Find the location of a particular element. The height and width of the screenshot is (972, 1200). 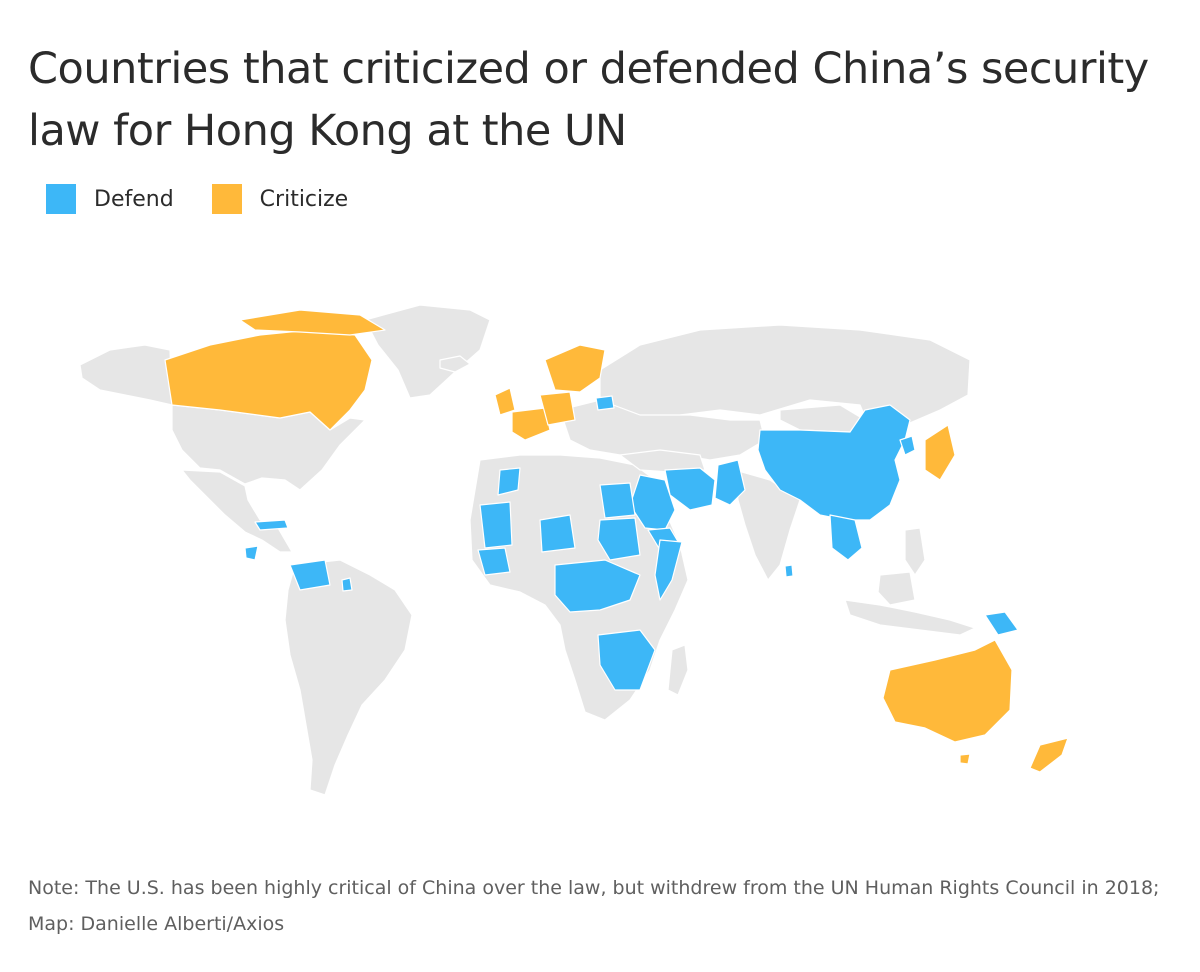

country-madagascar is located at coordinates (678, 670).